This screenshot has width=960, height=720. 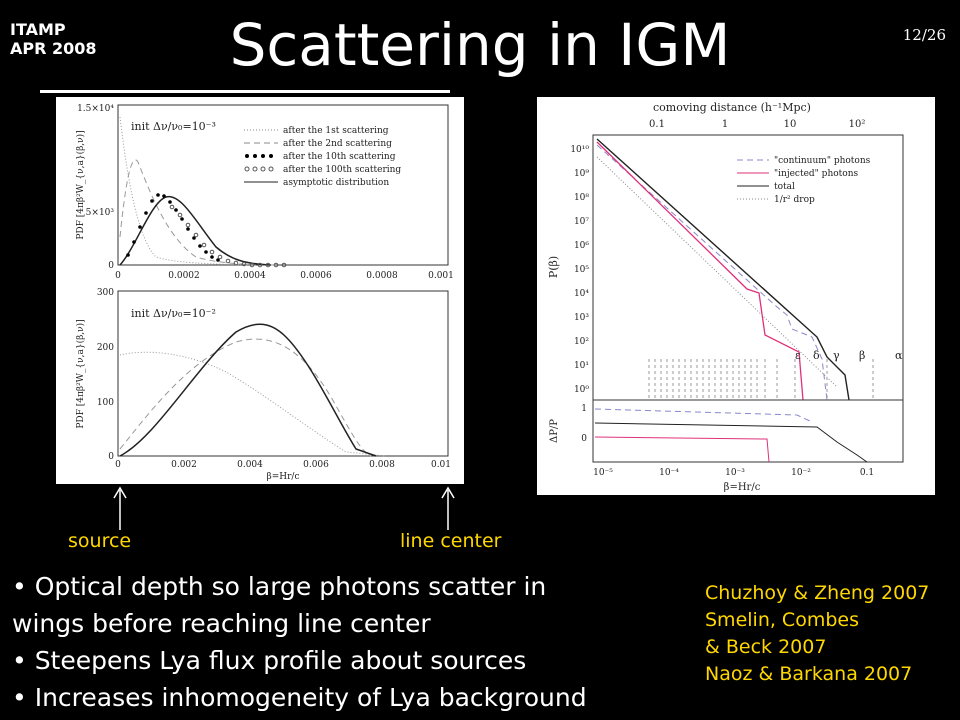 I want to click on resonance-lines, so click(x=761, y=379).